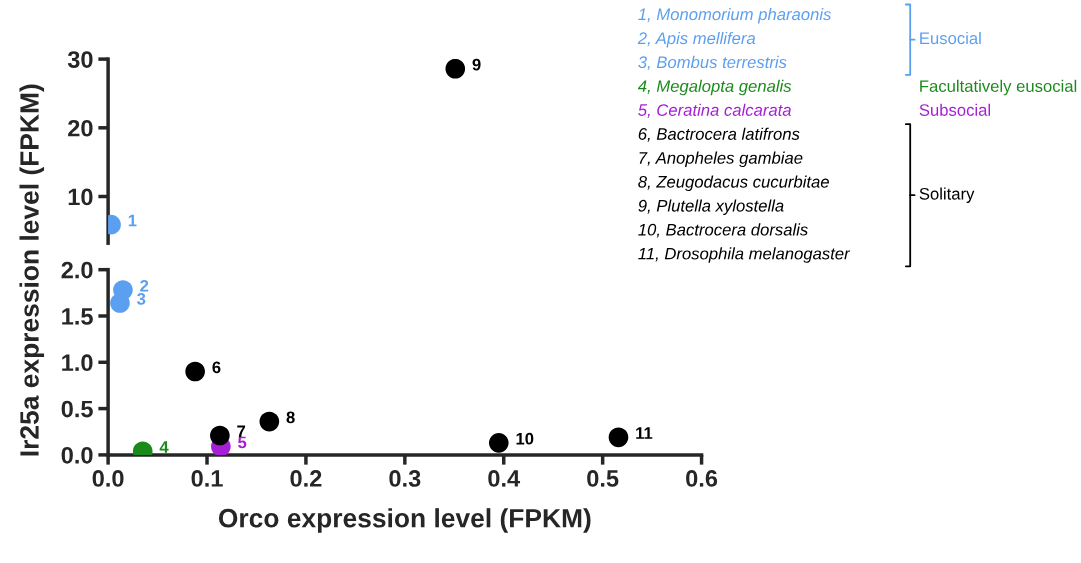 This screenshot has height=563, width=1081. Describe the element at coordinates (77, 316) in the screenshot. I see `y-tick-label: 1.5` at that location.